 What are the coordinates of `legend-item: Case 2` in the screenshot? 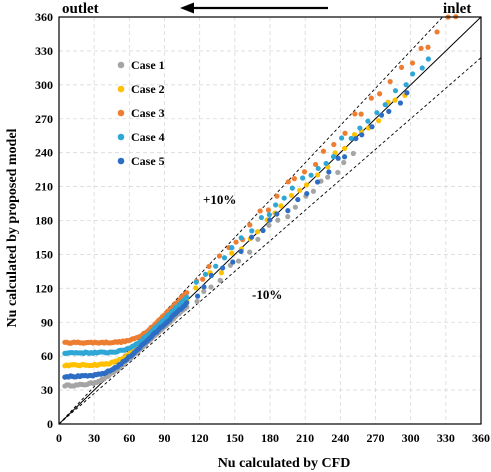 It's located at (141, 89).